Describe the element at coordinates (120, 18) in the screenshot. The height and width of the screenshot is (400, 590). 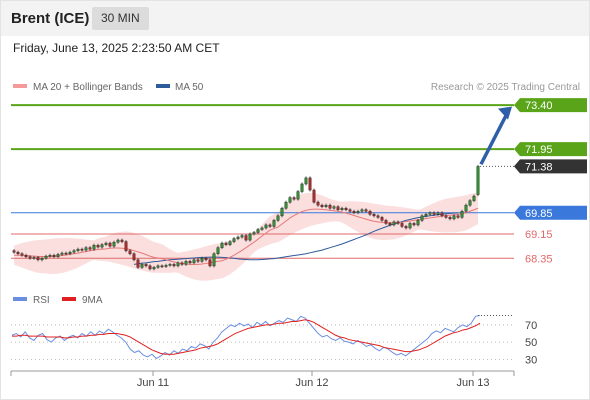
I see `timeframe-button: 30 MIN` at that location.